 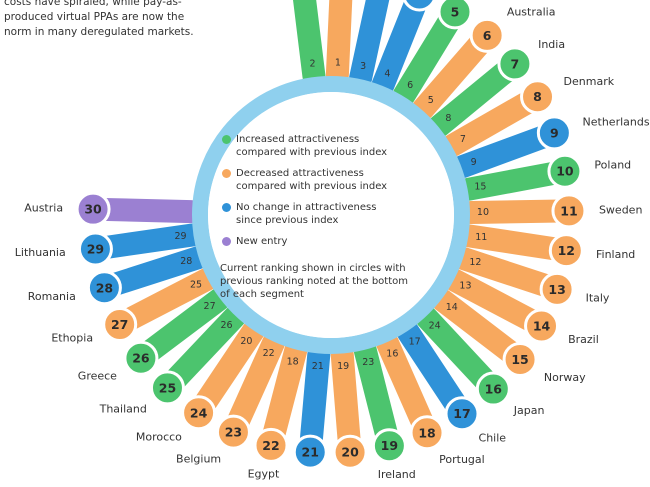 I want to click on country-label: Lithuania, so click(x=40, y=252).